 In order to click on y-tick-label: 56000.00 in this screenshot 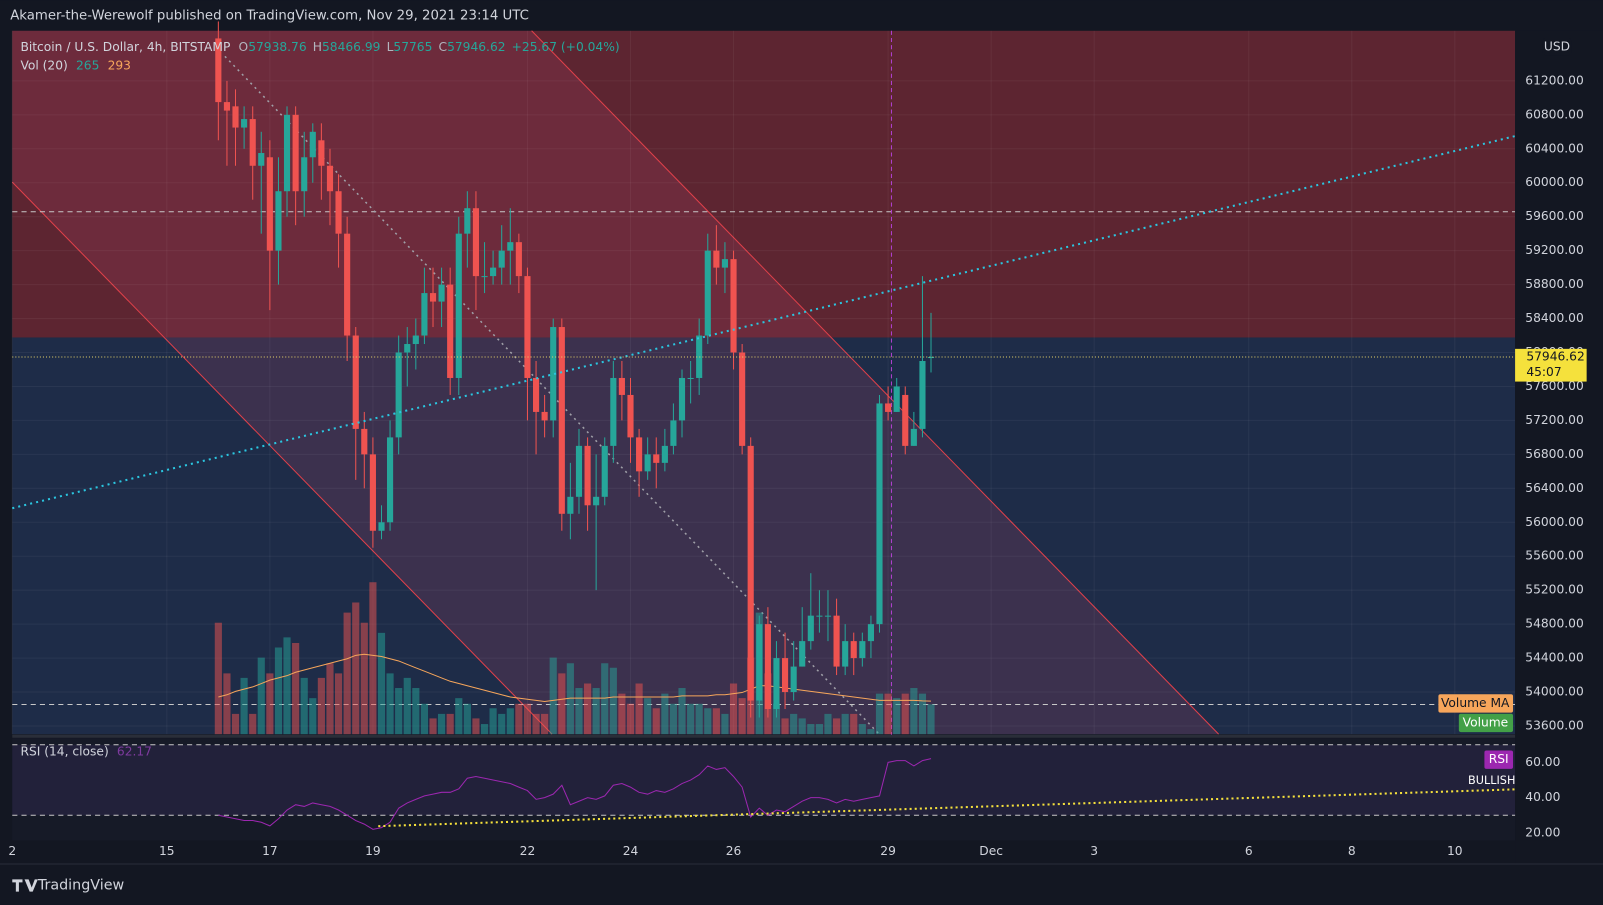, I will do `click(1554, 522)`.